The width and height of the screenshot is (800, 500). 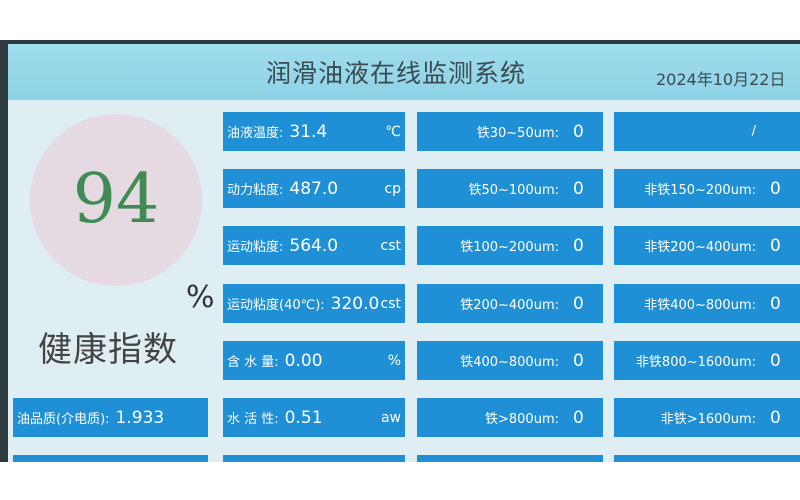 I want to click on param-box: 运动粘度(40℃): 320.0 cst, so click(x=314, y=303).